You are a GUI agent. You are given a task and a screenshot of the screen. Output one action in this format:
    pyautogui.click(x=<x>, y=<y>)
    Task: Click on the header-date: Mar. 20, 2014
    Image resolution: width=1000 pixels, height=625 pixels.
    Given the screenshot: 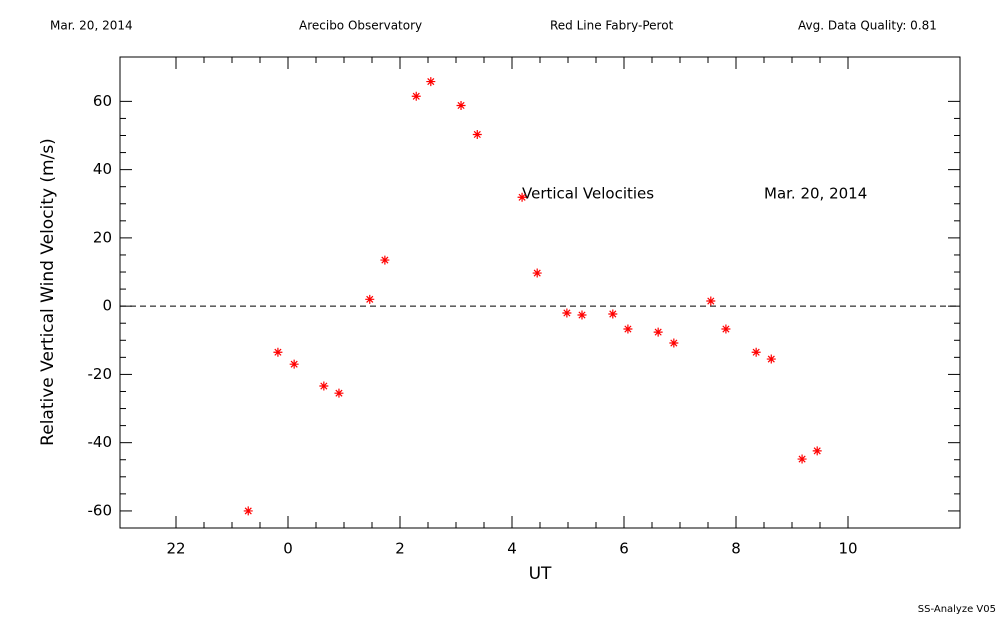 What is the action you would take?
    pyautogui.click(x=91, y=26)
    